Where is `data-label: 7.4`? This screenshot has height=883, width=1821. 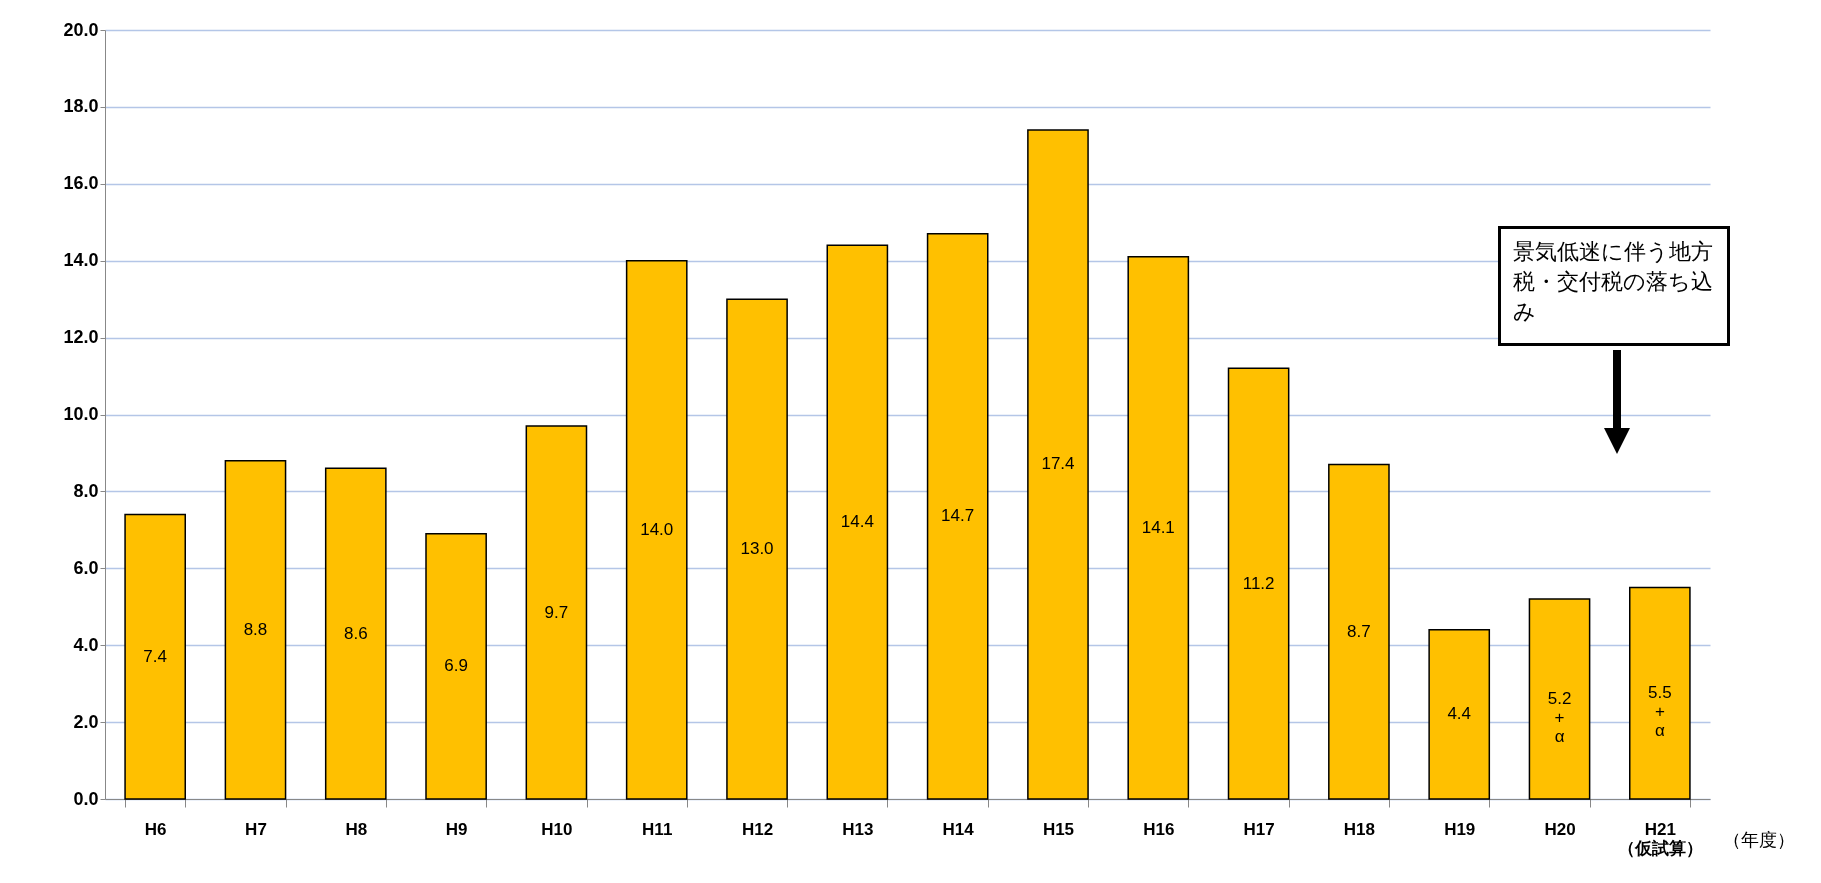 data-label: 7.4 is located at coordinates (155, 656).